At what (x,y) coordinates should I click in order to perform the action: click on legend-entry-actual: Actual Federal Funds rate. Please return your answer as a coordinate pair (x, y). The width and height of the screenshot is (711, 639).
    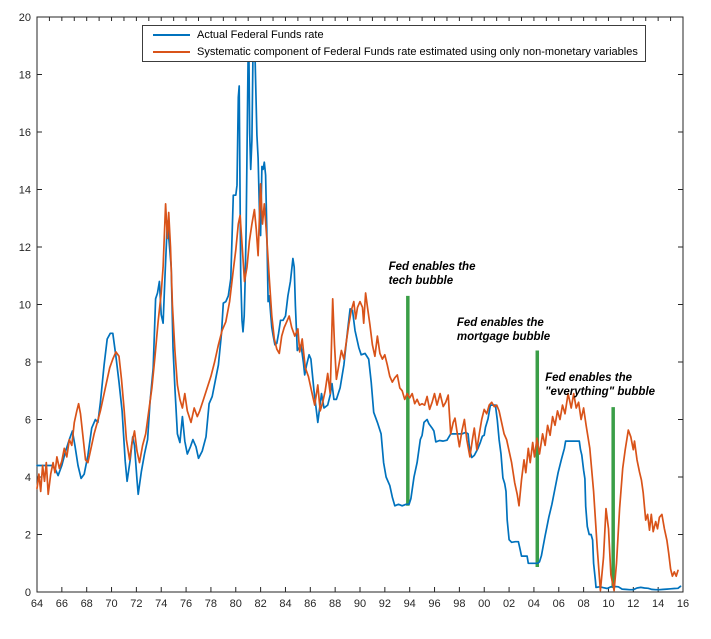
    Looking at the image, I should click on (399, 35).